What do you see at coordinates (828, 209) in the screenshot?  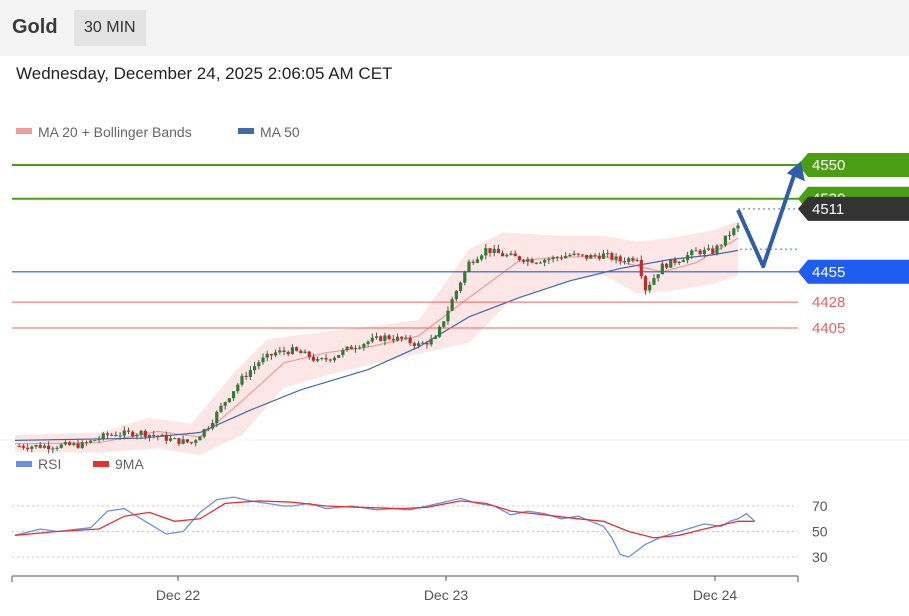 I see `level-4511-label: 4511` at bounding box center [828, 209].